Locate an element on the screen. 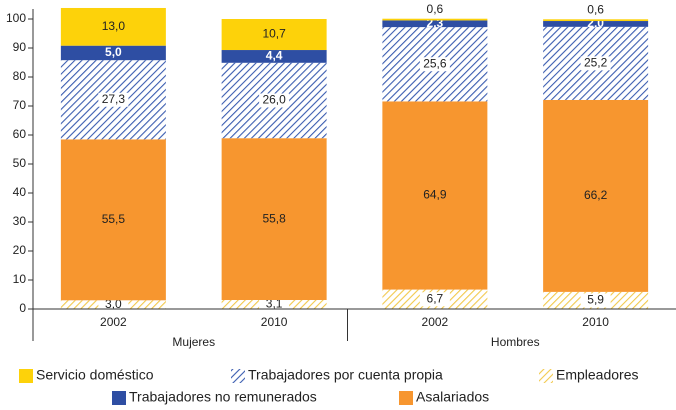 This screenshot has height=410, width=676. data-label: 26,0 is located at coordinates (274, 100).